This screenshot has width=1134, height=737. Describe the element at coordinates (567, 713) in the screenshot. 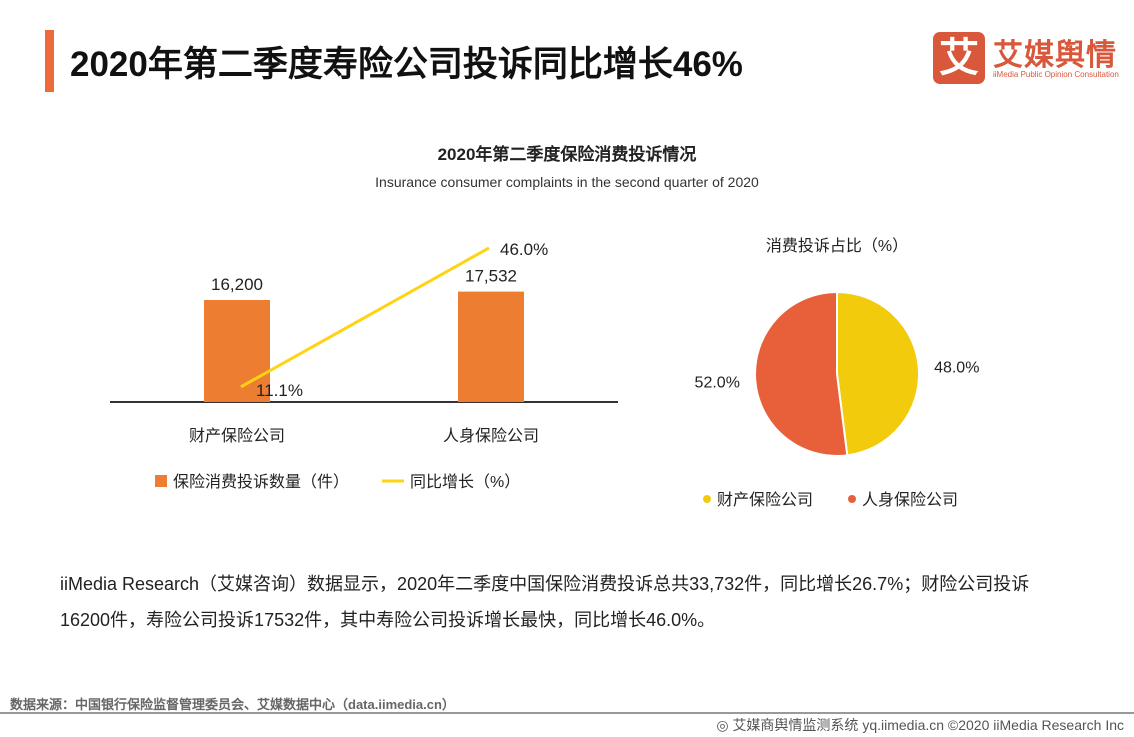

I see `footer-divider` at that location.